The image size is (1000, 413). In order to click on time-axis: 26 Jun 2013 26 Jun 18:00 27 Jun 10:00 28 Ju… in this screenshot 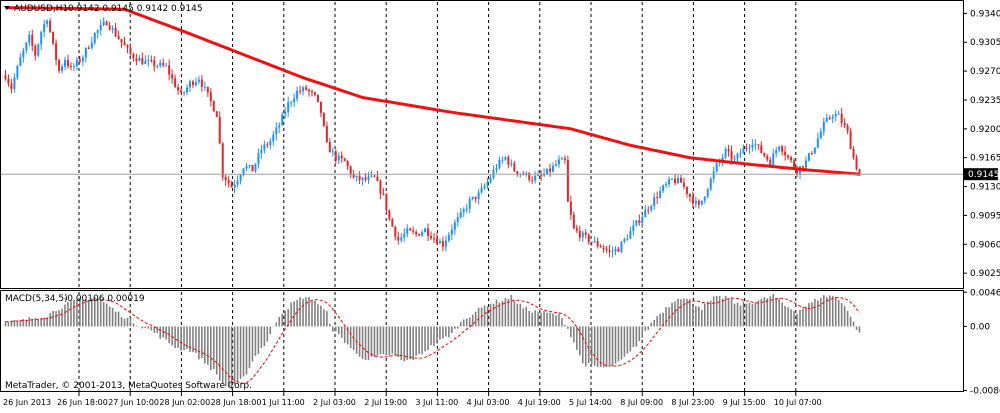, I will do `click(412, 399)`.